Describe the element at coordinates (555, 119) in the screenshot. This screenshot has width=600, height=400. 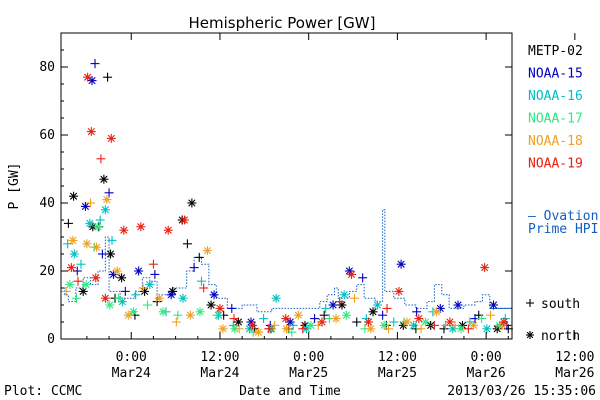
I see `legend-entry: NOAA-17` at that location.